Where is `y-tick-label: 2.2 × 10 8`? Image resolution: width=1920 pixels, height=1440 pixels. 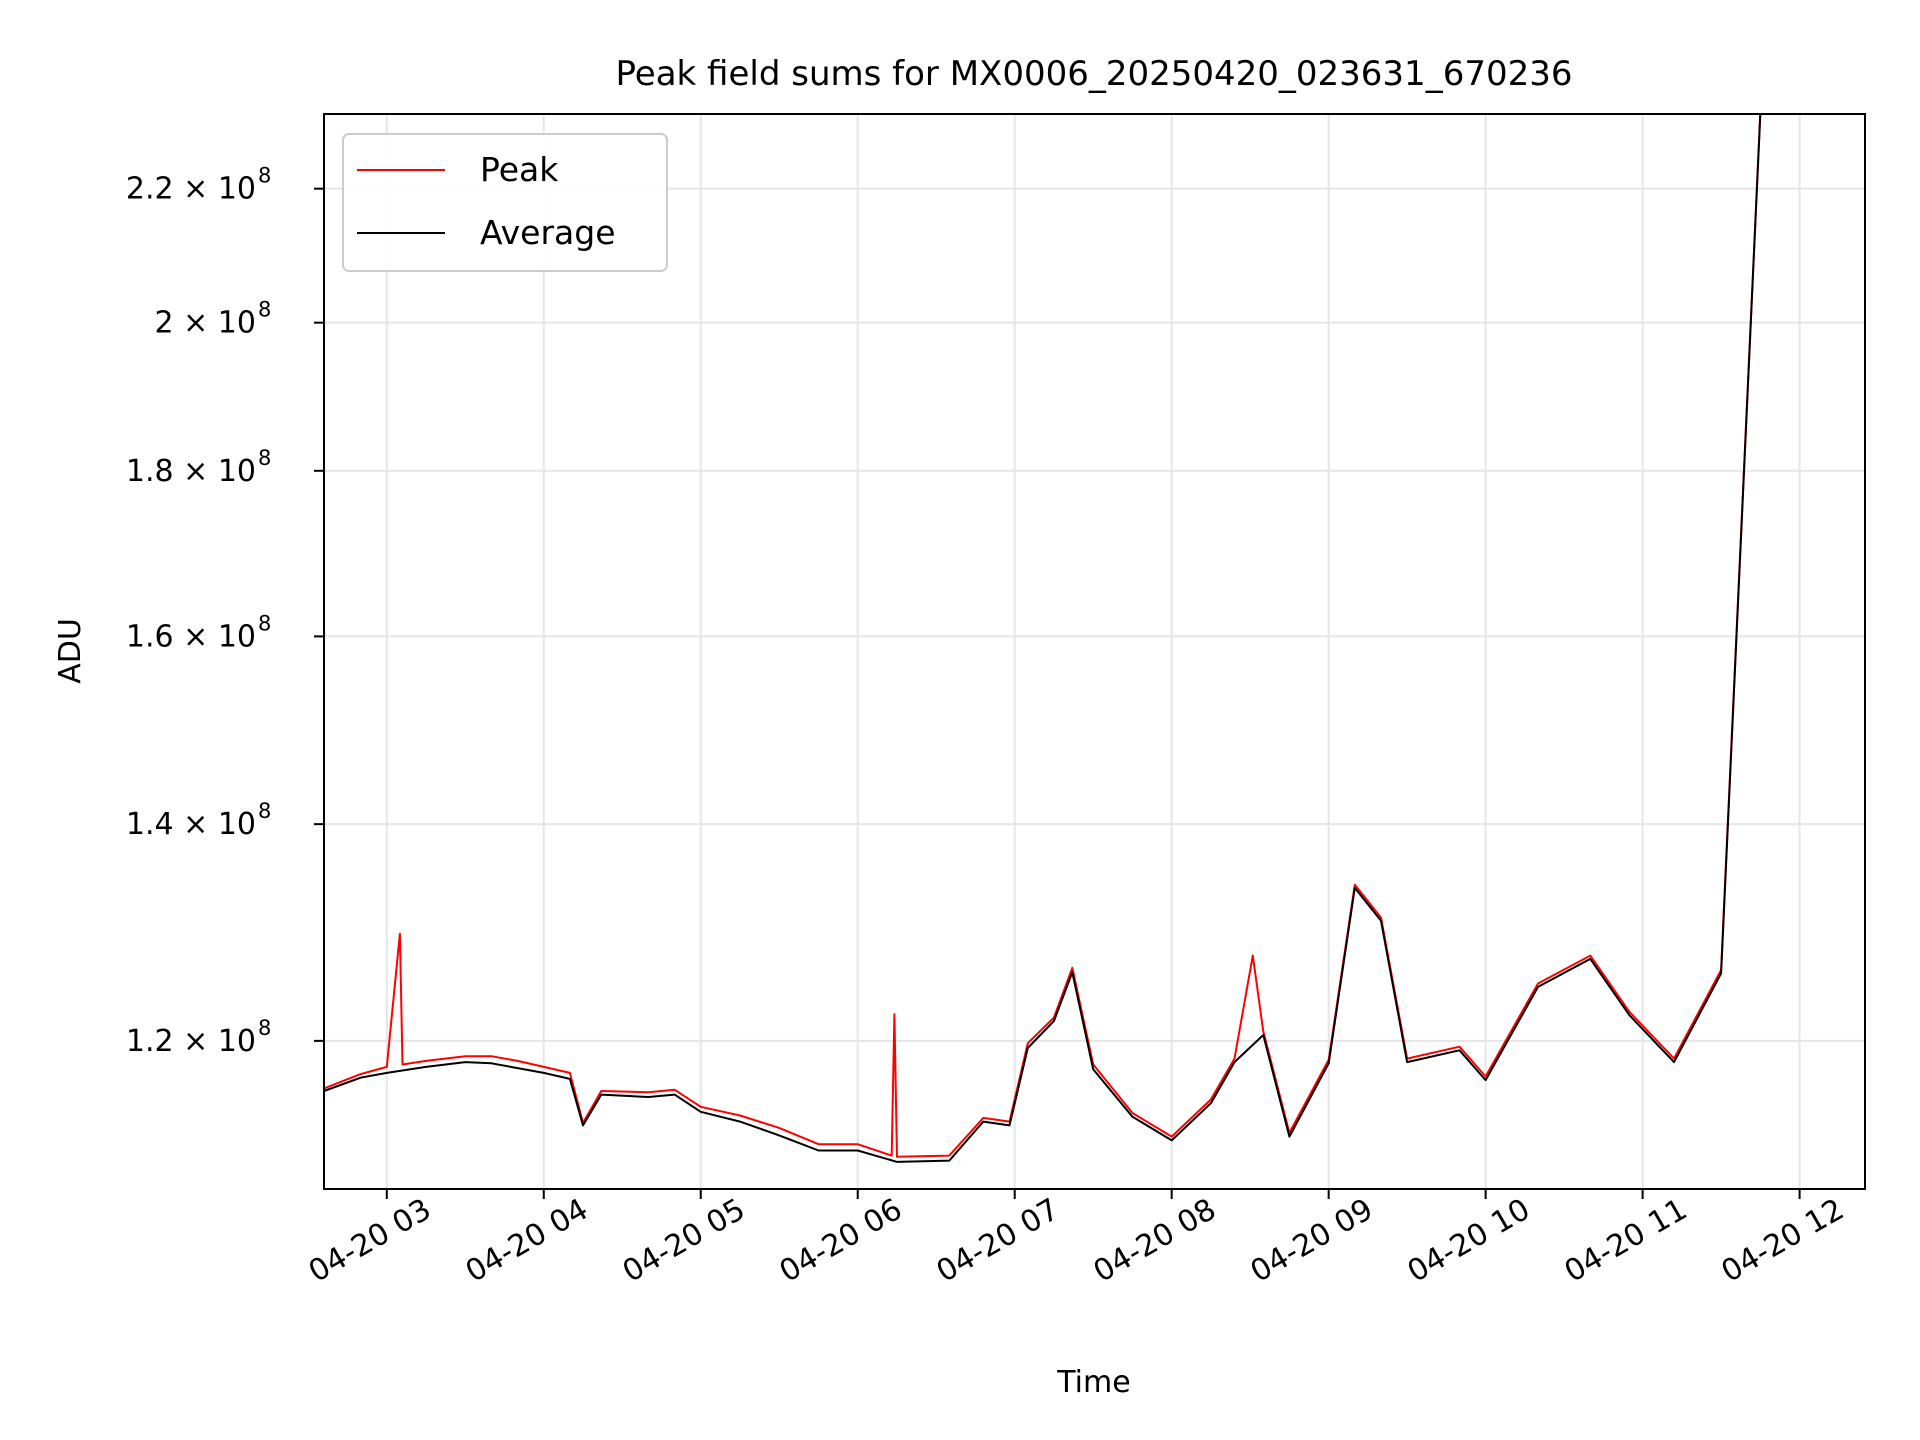
y-tick-label: 2.2 × 10 8 is located at coordinates (198, 185).